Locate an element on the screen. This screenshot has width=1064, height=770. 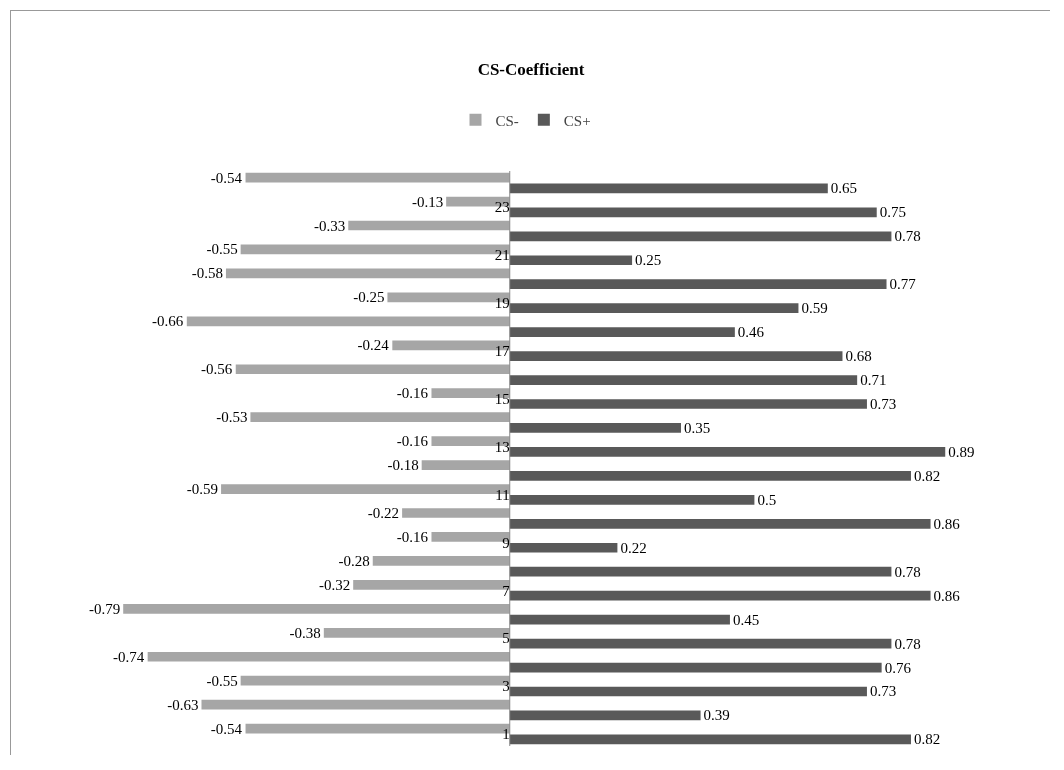
data-label: 0.59 is located at coordinates (814, 308).